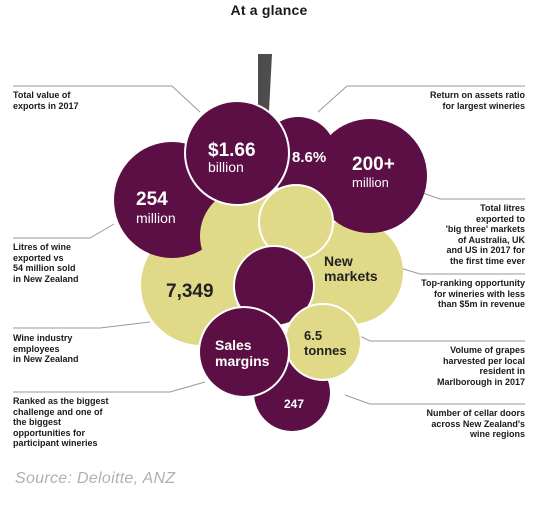  What do you see at coordinates (434, 399) in the screenshot?
I see `leader-cellar` at bounding box center [434, 399].